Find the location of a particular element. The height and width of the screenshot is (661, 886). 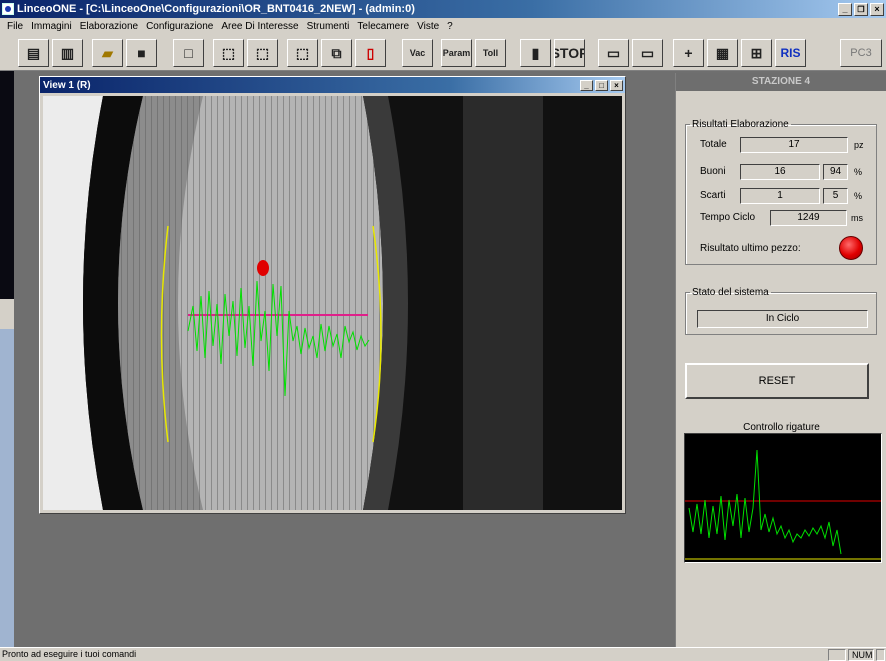

step-icon: ▮ is located at coordinates (535, 53).